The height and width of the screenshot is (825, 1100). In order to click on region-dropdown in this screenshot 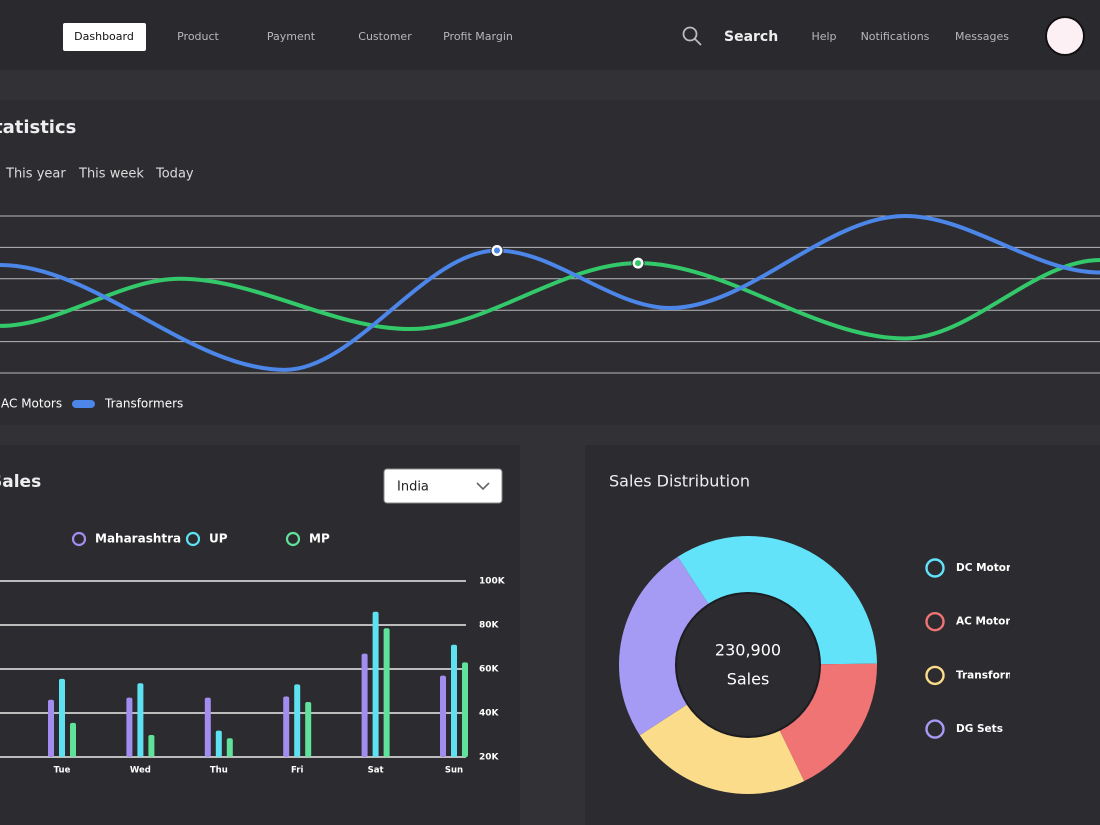, I will do `click(443, 486)`.